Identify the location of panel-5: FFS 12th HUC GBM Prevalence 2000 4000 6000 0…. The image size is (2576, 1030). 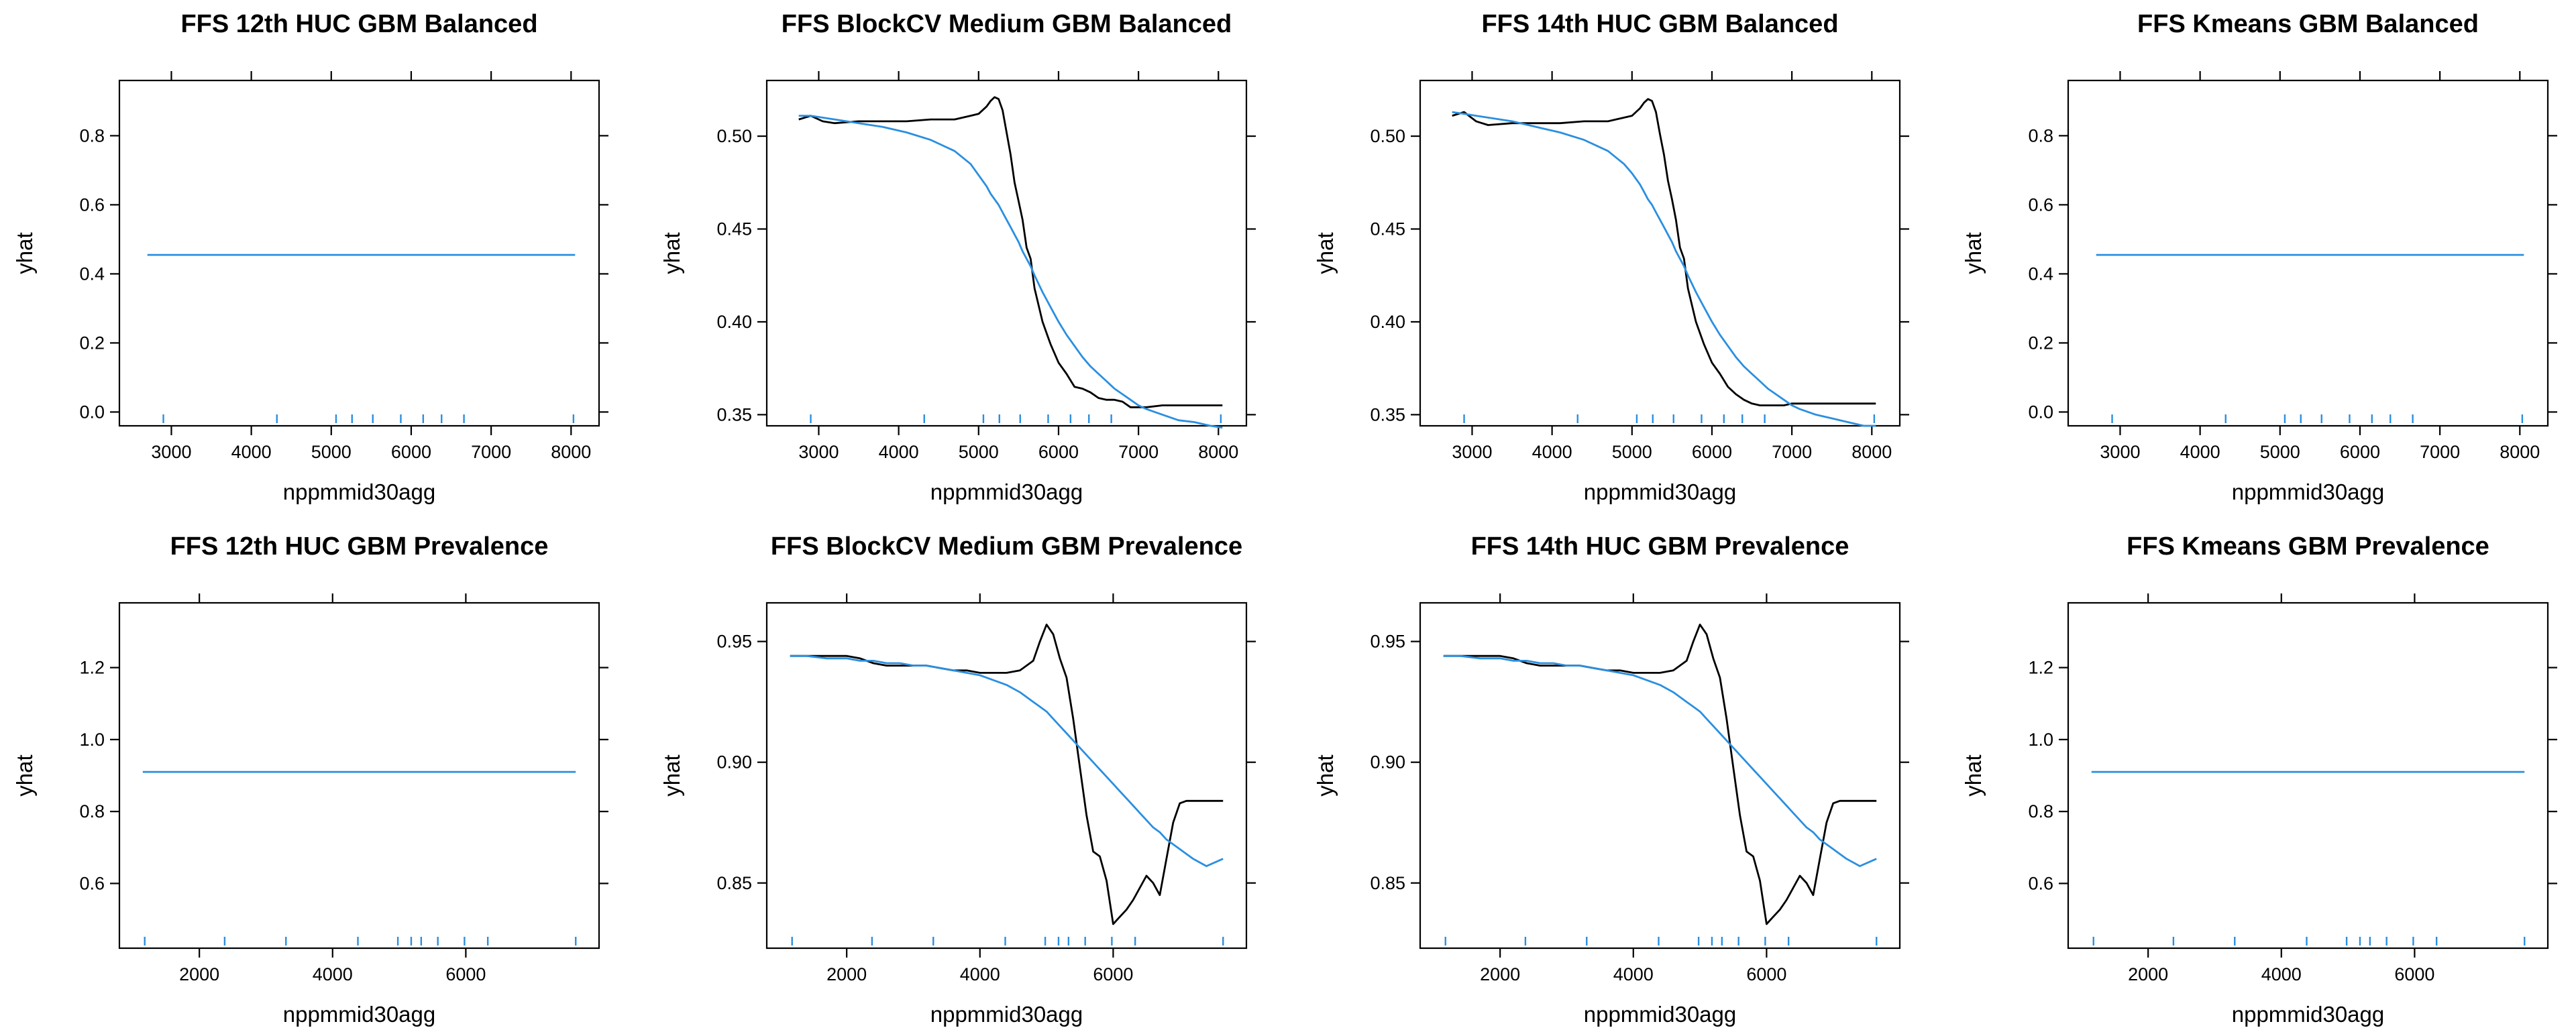
(310, 779).